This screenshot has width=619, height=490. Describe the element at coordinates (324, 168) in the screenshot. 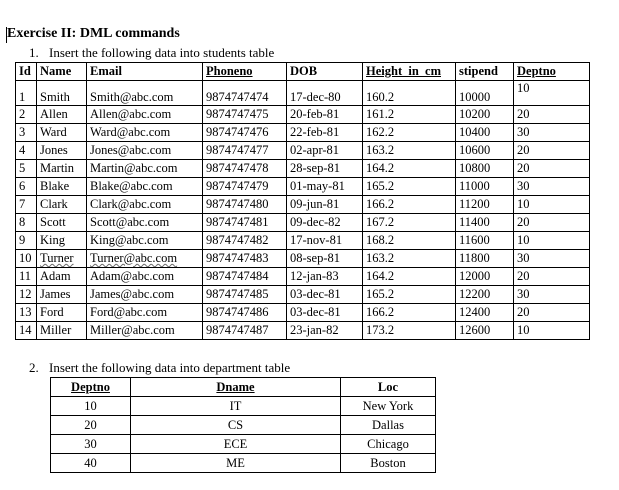

I see `cell-dob: 28-sep-81` at that location.